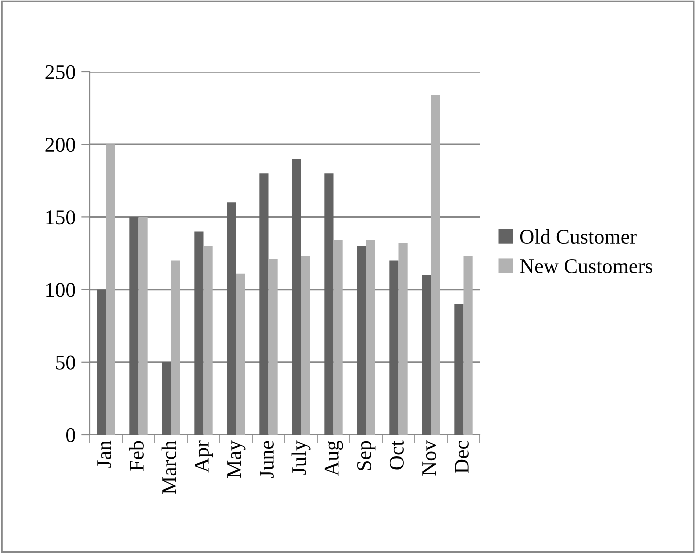  Describe the element at coordinates (136, 456) in the screenshot. I see `x-tick-label: Feb` at that location.